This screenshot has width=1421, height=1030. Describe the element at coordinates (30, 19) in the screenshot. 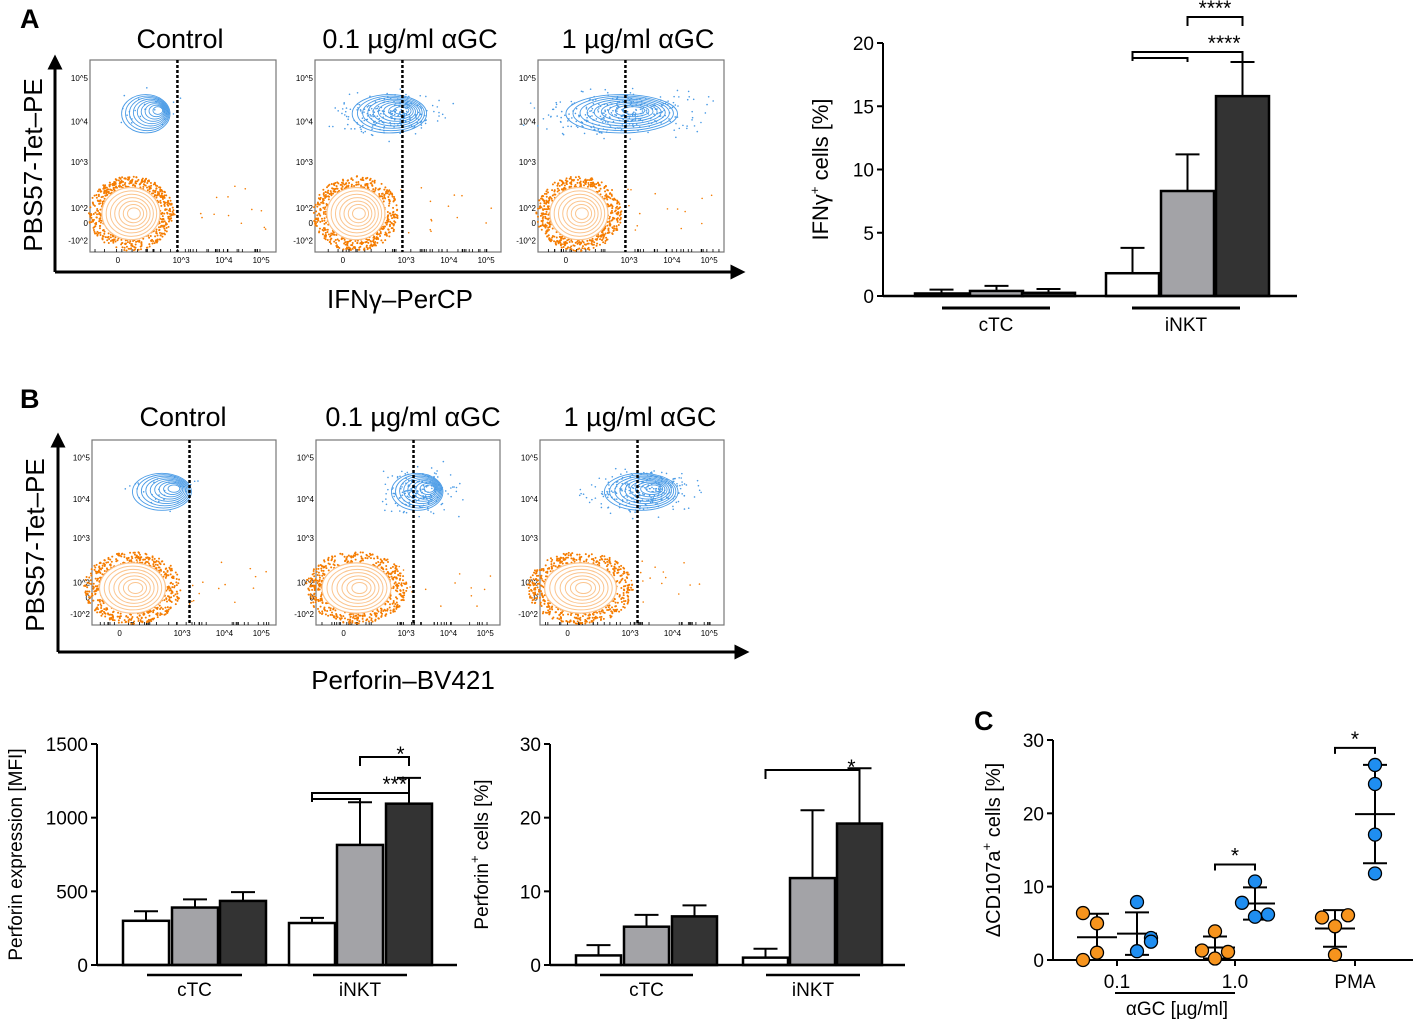

I see `panel-label-a: A` at that location.